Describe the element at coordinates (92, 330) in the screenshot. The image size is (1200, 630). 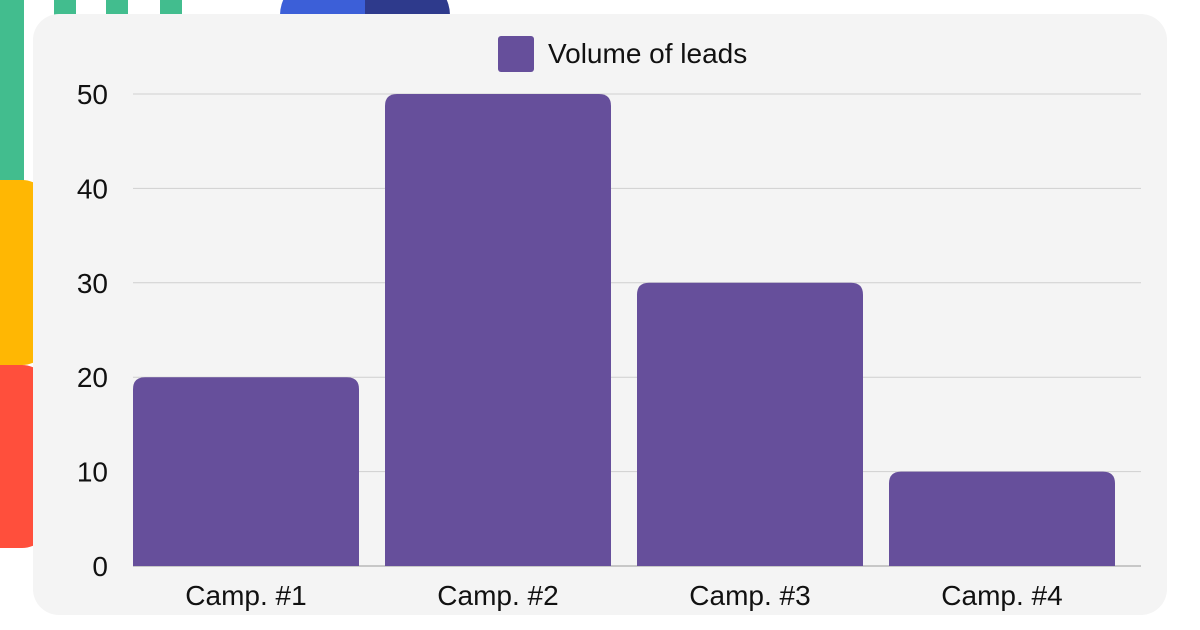
I see `y-axis-tick-labels: 0 10 20 30 40 50` at that location.